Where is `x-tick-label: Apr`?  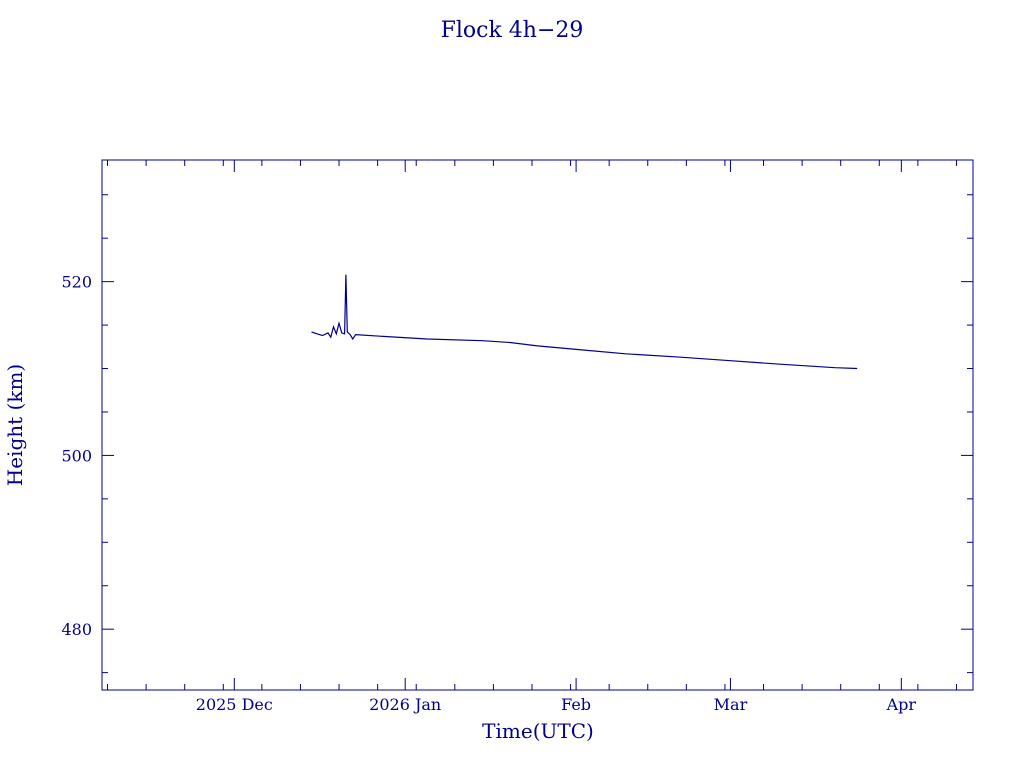 x-tick-label: Apr is located at coordinates (901, 704).